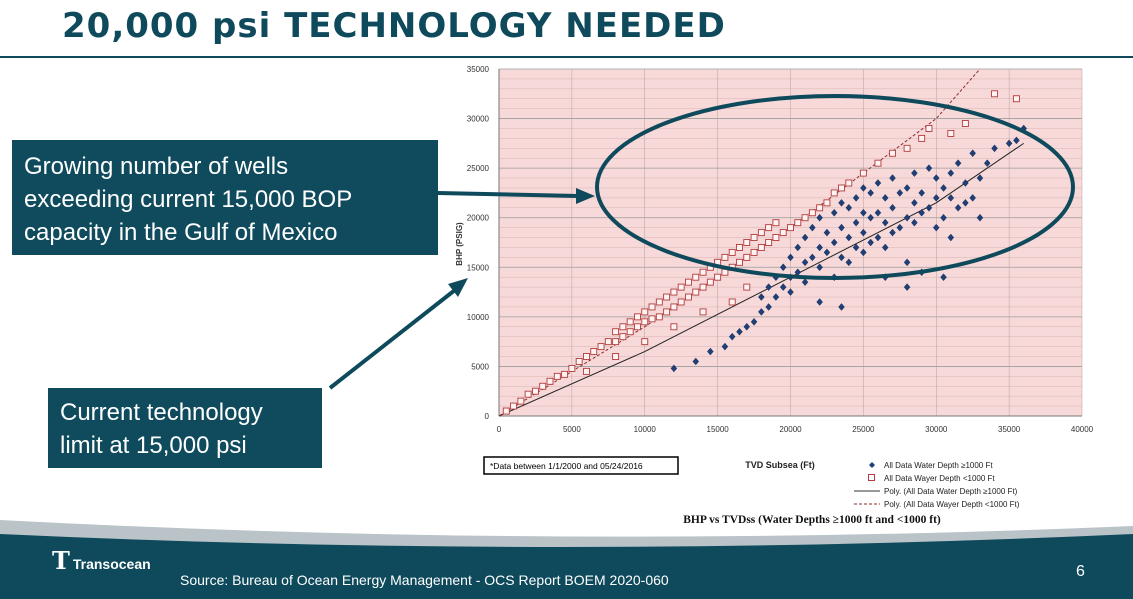 This screenshot has width=1133, height=599. Describe the element at coordinates (478, 218) in the screenshot. I see `y-tick-label: 20000` at that location.